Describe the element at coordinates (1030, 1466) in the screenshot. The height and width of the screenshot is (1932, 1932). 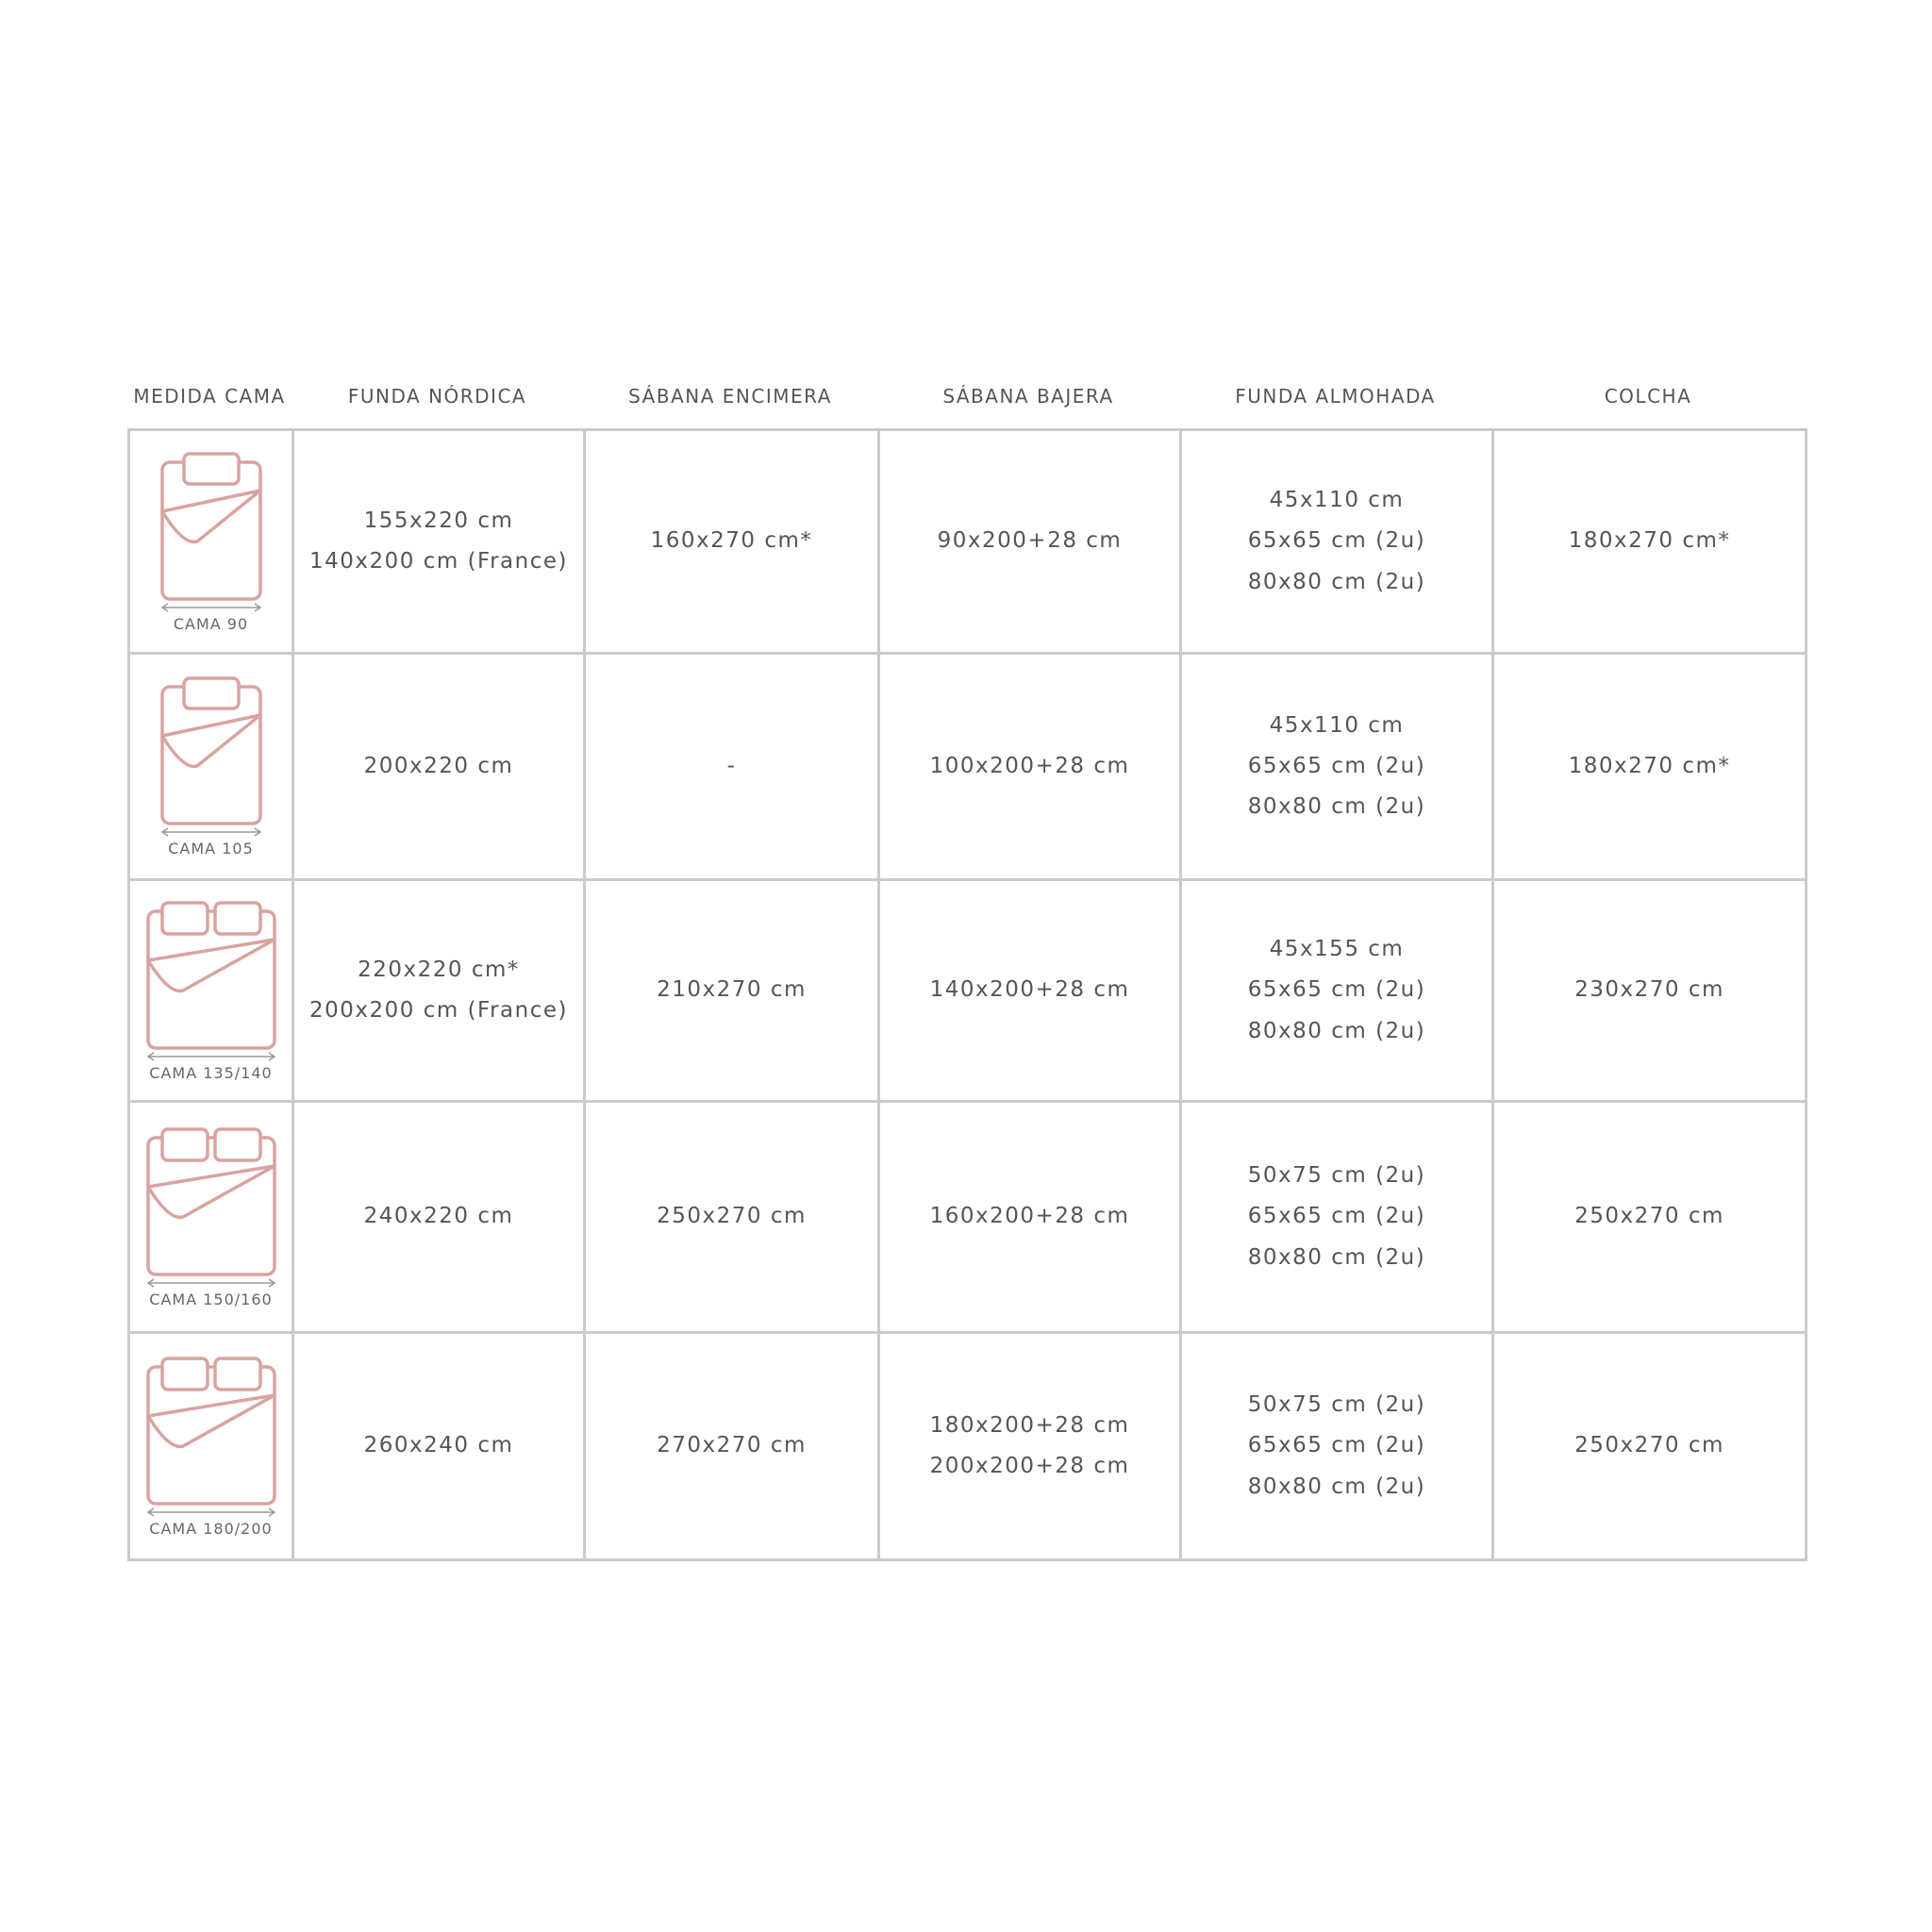
I see `size-value: 200x200+28 cm` at that location.